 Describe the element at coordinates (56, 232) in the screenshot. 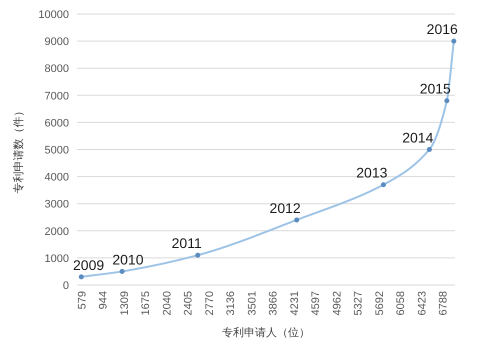

I see `y-tick-label: 2000` at that location.